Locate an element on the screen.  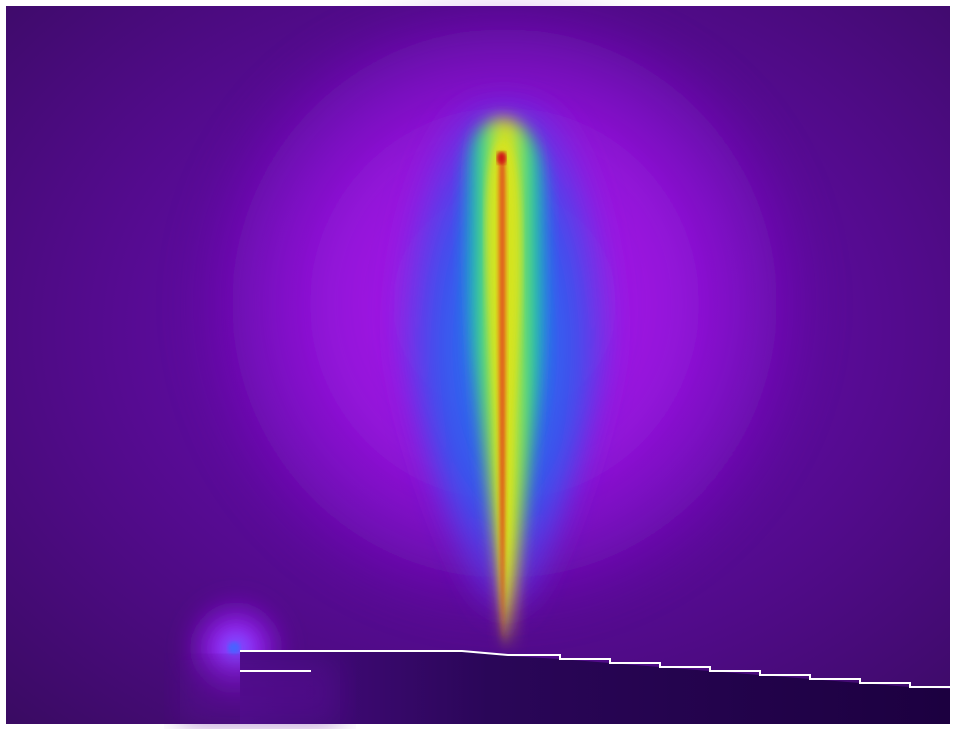
spark-center is located at coordinates (234, 648).